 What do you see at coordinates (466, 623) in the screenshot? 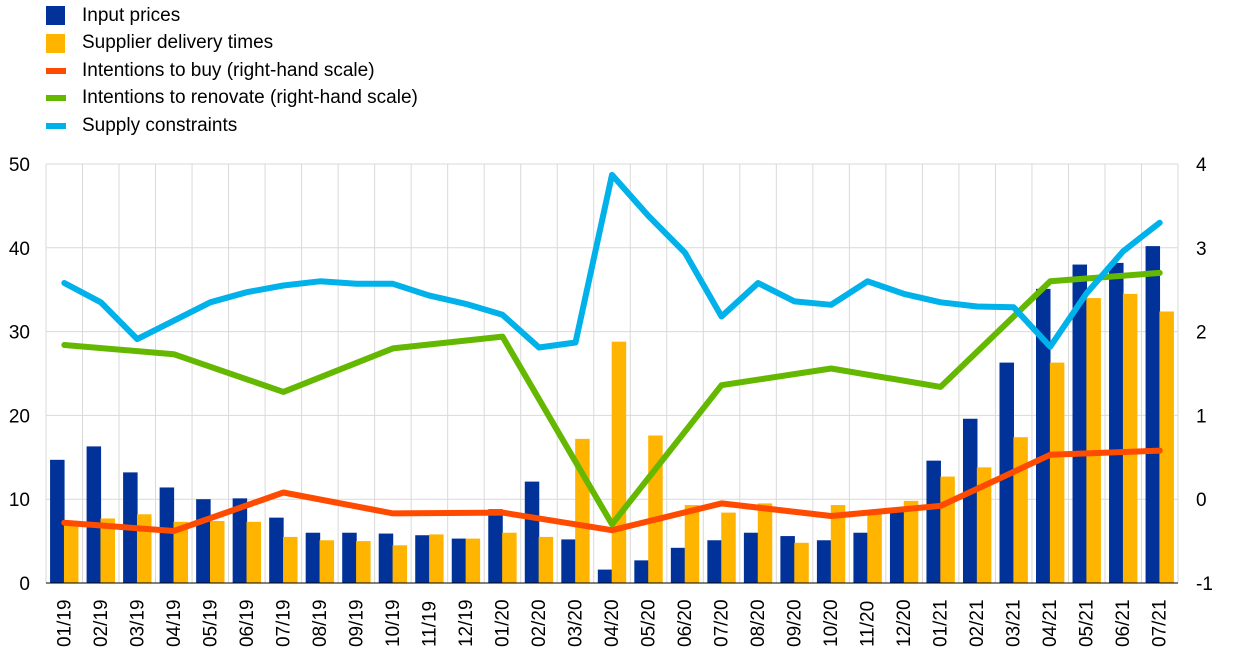
I see `x-tick-label: 12/19` at bounding box center [466, 623].